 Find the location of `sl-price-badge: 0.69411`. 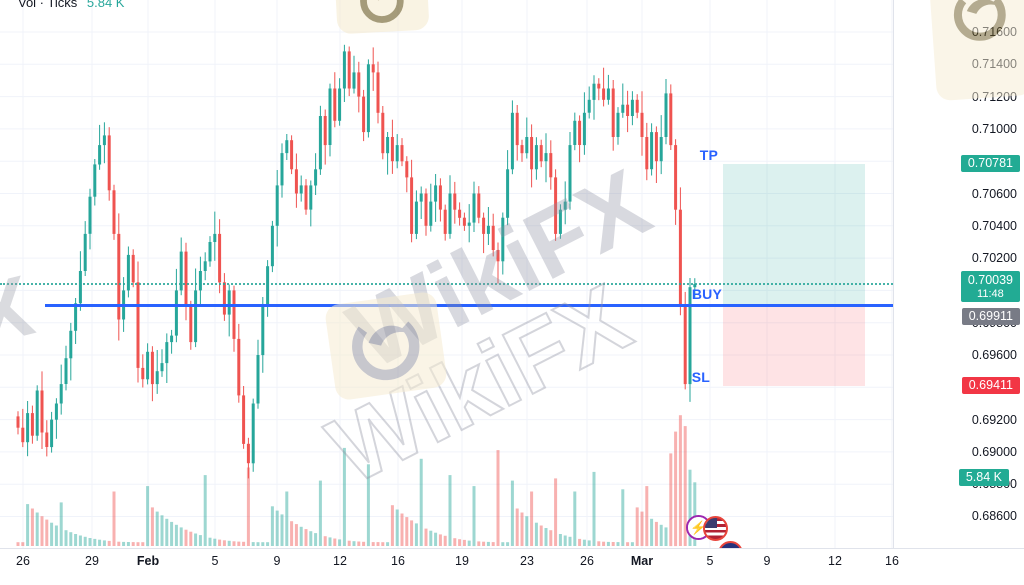

sl-price-badge: 0.69411 is located at coordinates (990, 385).